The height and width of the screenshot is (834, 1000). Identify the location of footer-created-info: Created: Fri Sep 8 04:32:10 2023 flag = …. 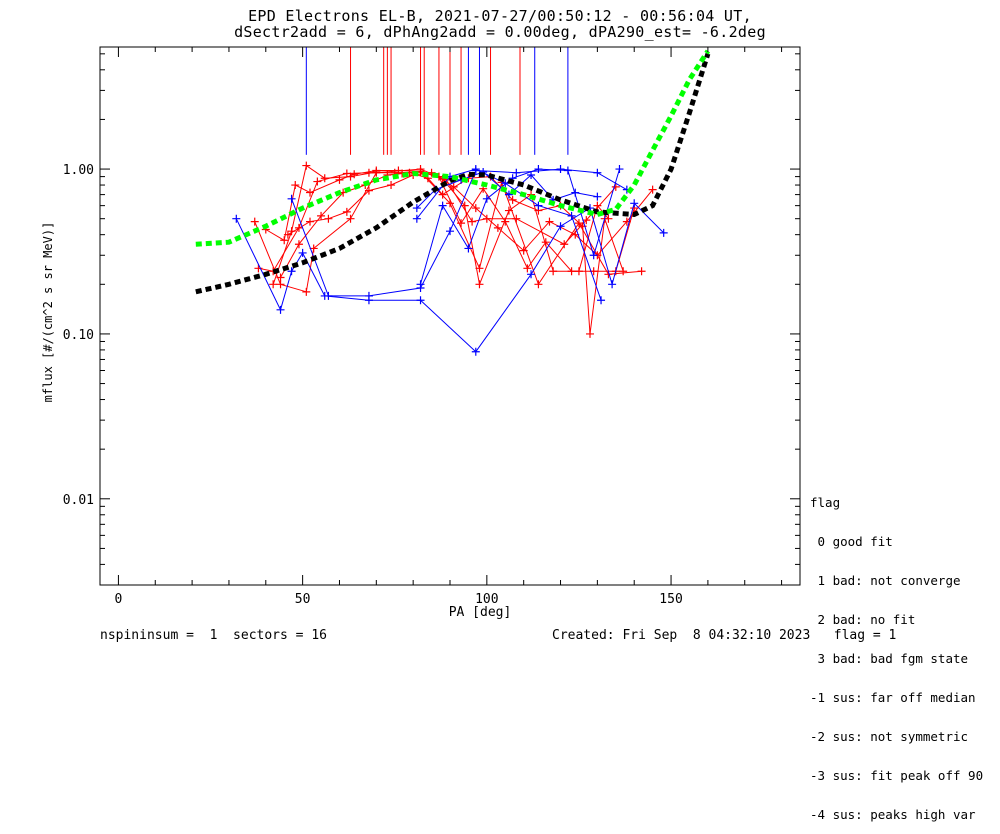
(724, 635).